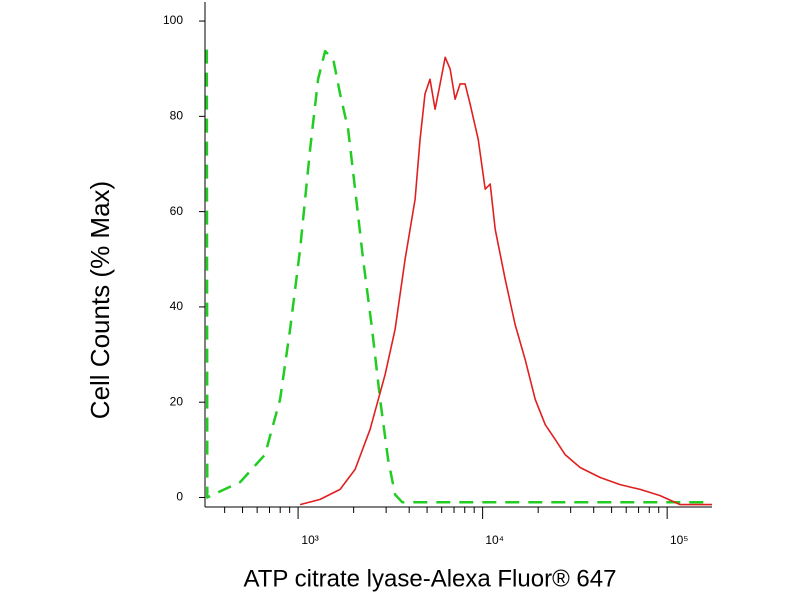 Image resolution: width=800 pixels, height=605 pixels. What do you see at coordinates (177, 211) in the screenshot?
I see `y-tick-label: 60` at bounding box center [177, 211].